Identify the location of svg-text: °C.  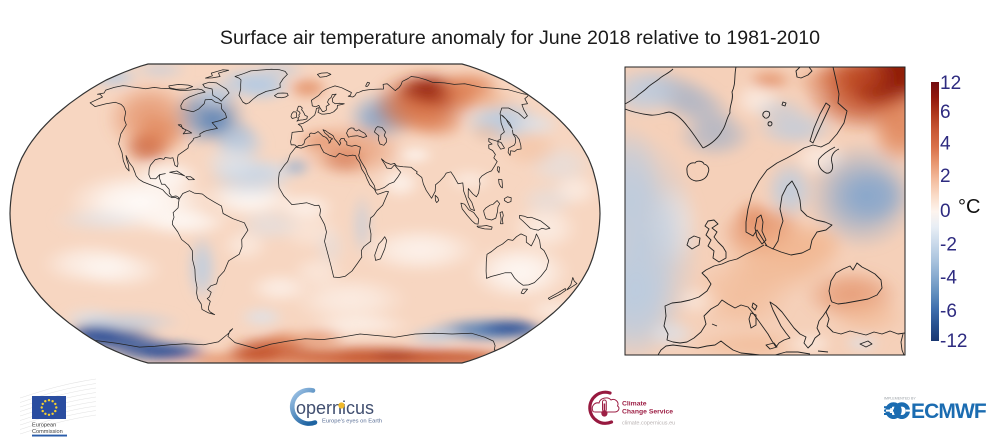
(969, 207).